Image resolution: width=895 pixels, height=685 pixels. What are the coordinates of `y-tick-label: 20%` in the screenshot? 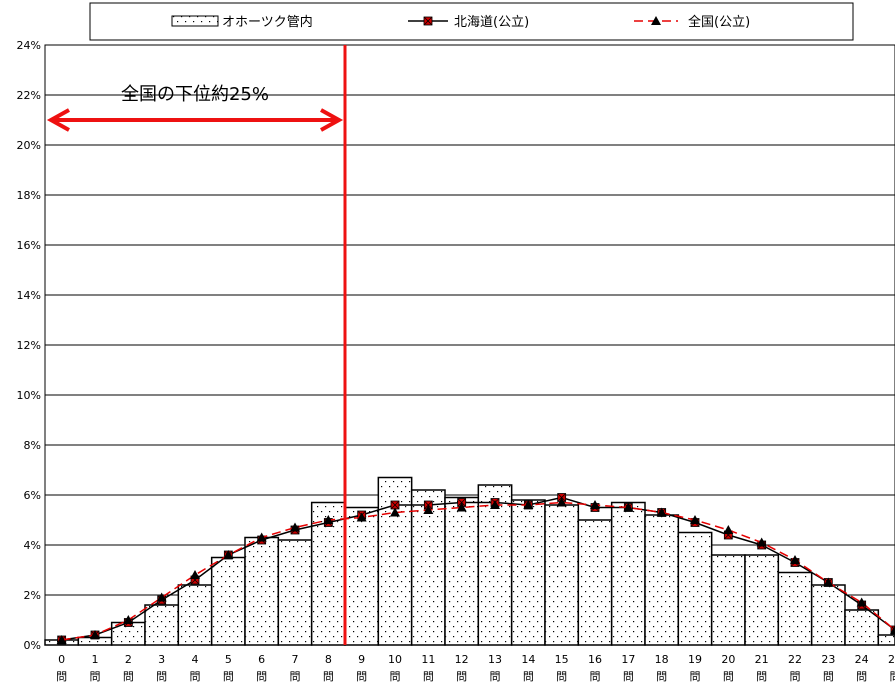 It's located at (29, 145).